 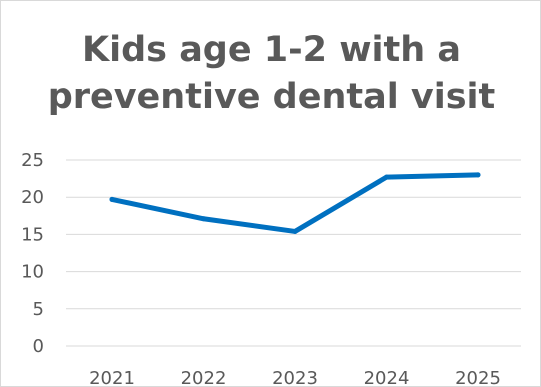 I want to click on x-tick-label-2025: 2025, so click(x=478, y=377).